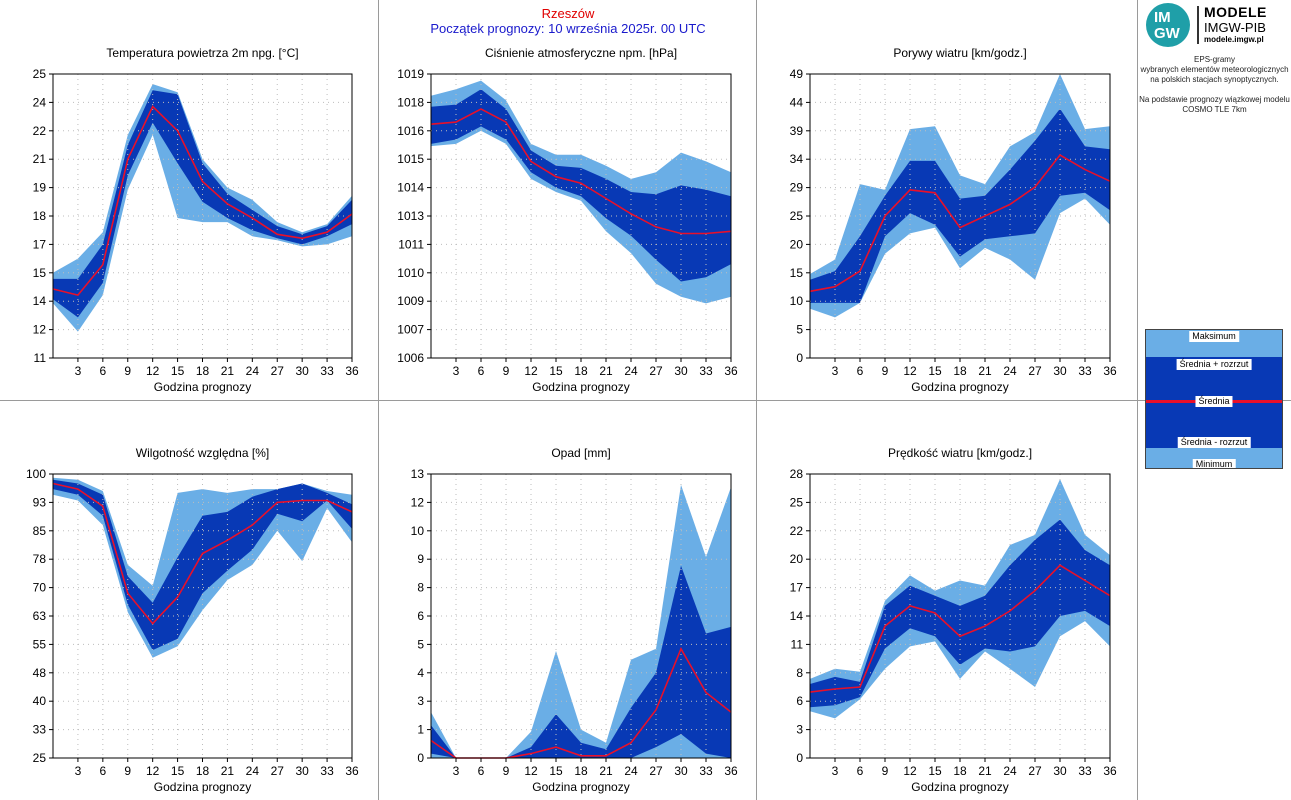 The height and width of the screenshot is (800, 1291). What do you see at coordinates (1162, 17) in the screenshot?
I see `logo-mark-top: IM` at bounding box center [1162, 17].